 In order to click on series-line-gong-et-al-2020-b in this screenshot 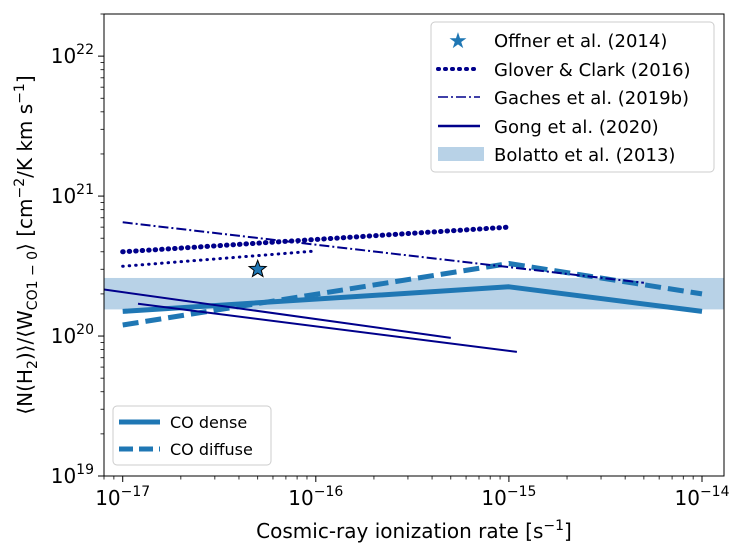, I will do `click(327, 327)`.